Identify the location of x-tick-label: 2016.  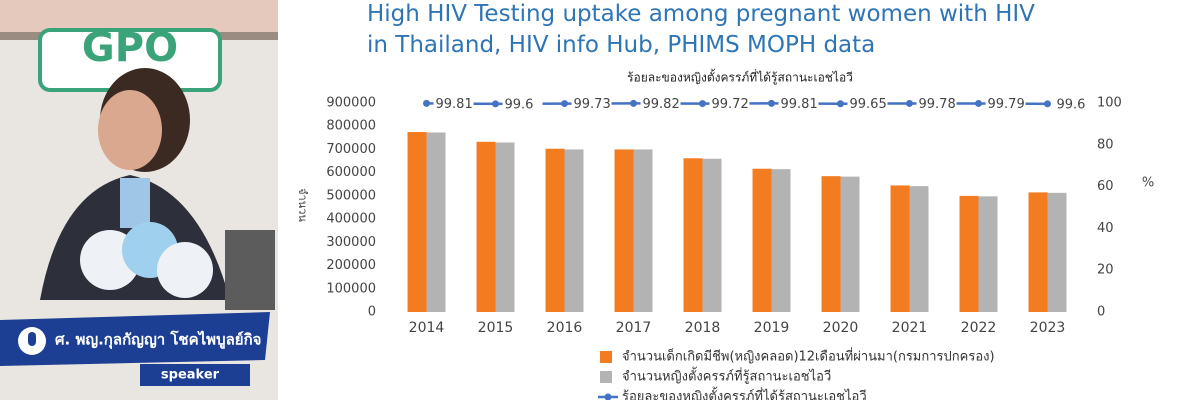
(565, 328).